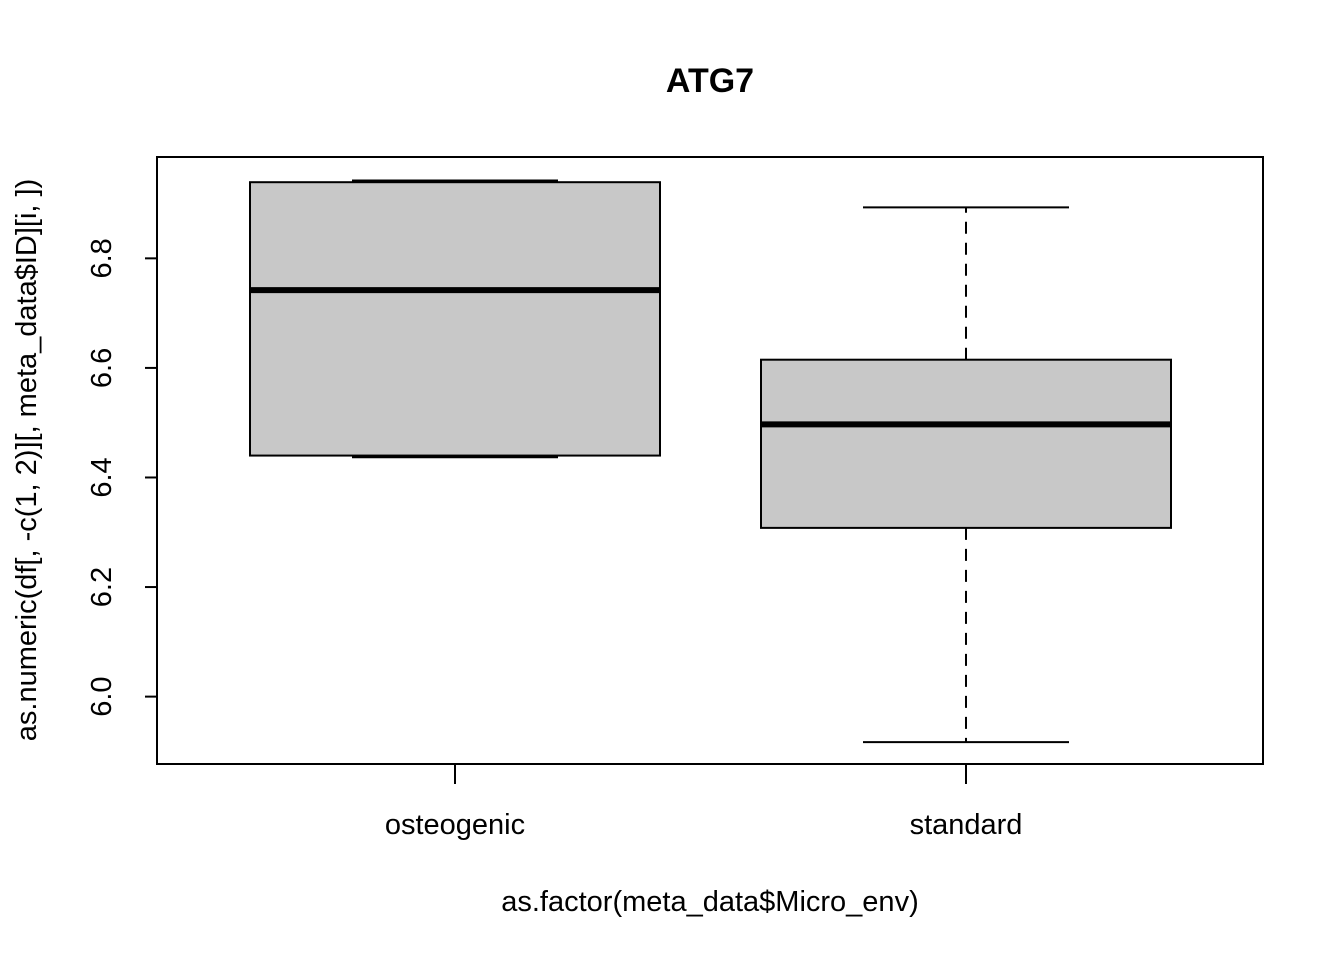 Image resolution: width=1344 pixels, height=960 pixels. What do you see at coordinates (966, 825) in the screenshot?
I see `x-tick-label: standard` at bounding box center [966, 825].